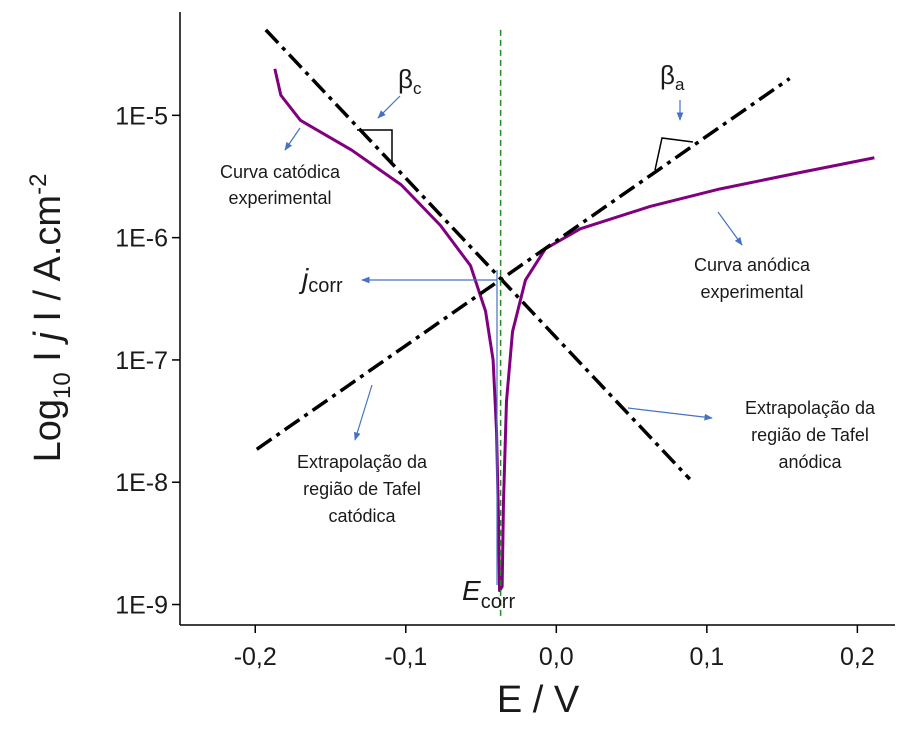 This screenshot has width=920, height=736. Describe the element at coordinates (706, 657) in the screenshot. I see `x-tick-label: 0,1` at that location.